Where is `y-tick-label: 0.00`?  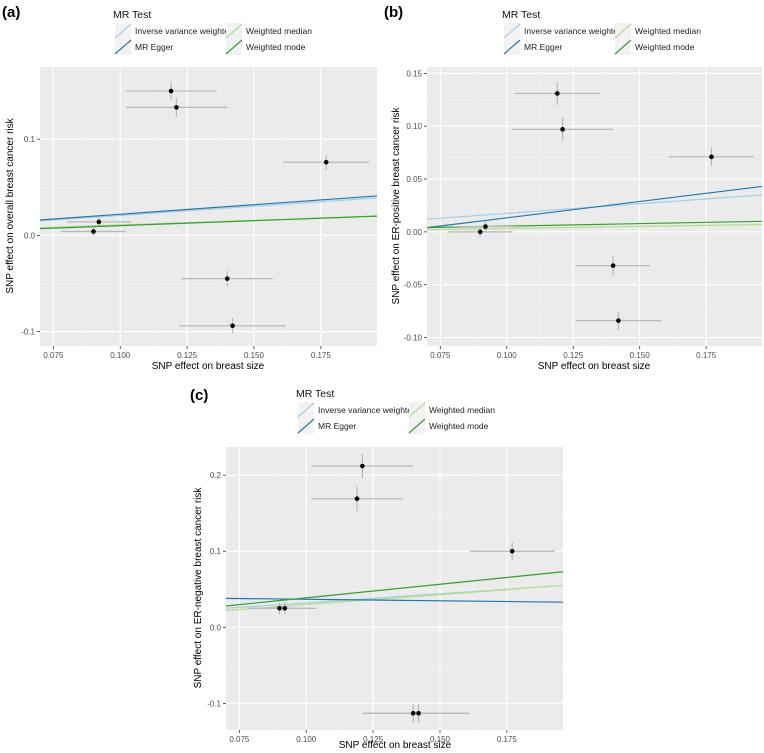
y-tick-label: 0.00 is located at coordinates (414, 232).